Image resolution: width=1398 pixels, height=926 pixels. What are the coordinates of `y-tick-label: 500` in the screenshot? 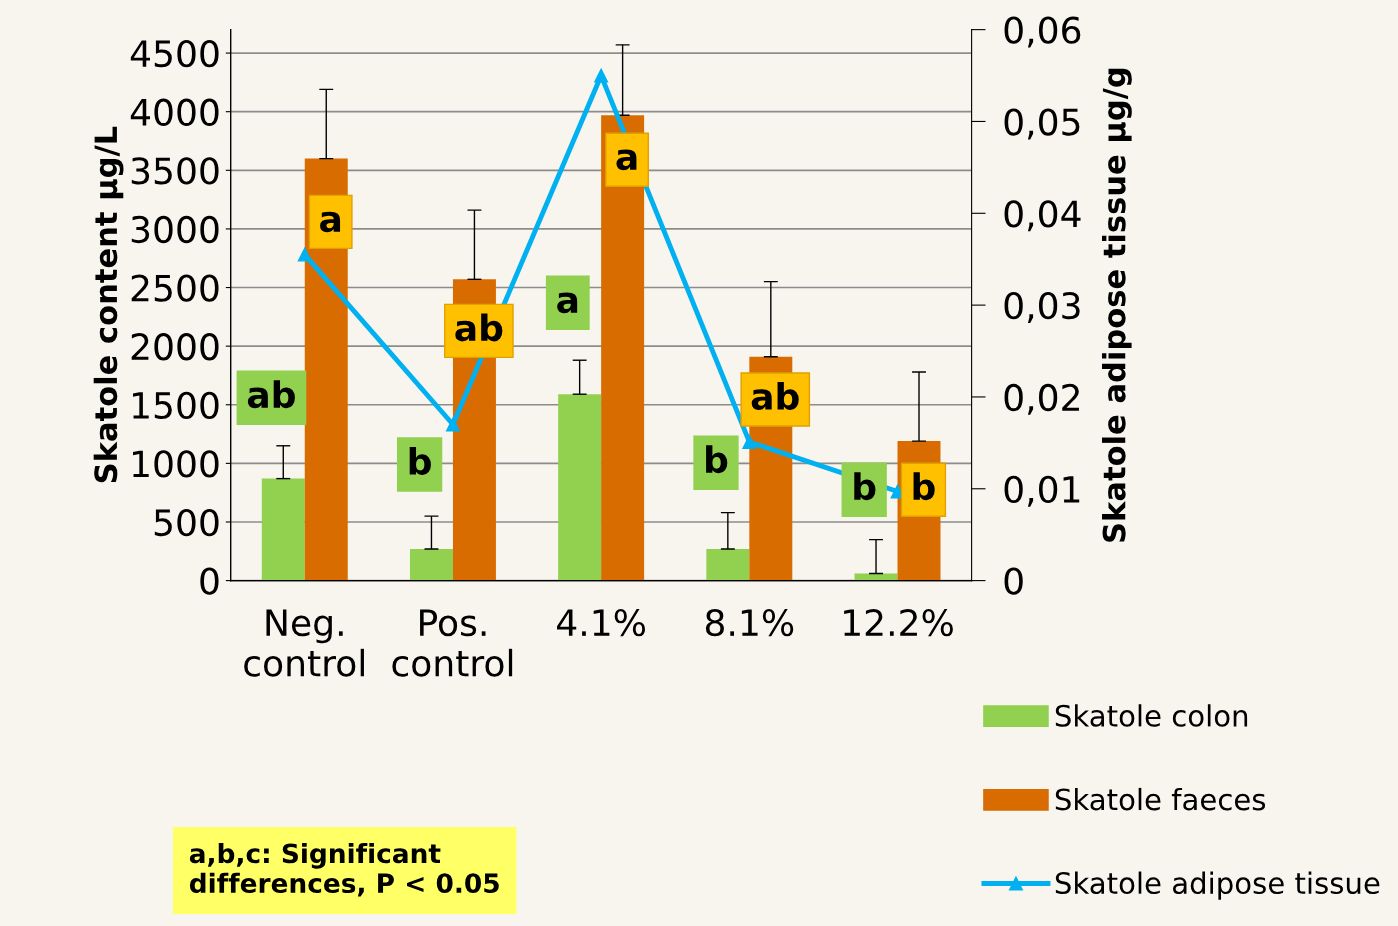 It's located at (186, 522).